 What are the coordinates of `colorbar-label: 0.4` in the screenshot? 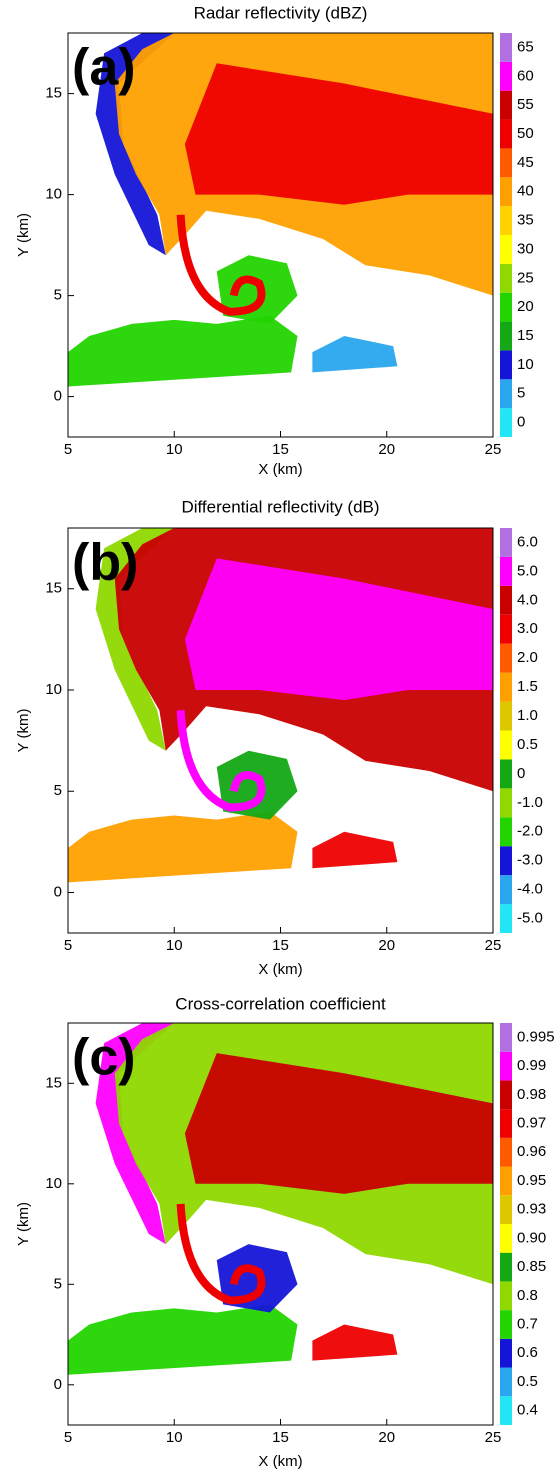 It's located at (527, 1410).